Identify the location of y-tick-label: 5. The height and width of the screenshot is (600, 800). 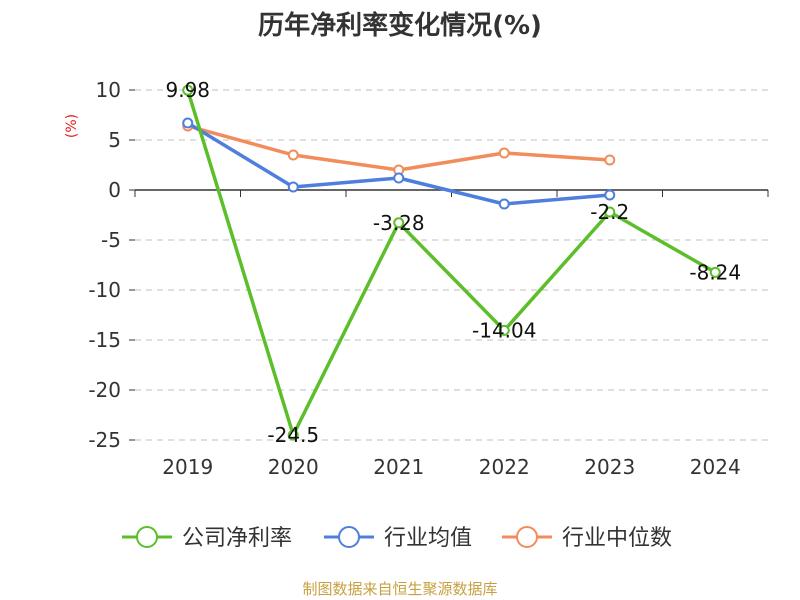
(114, 140).